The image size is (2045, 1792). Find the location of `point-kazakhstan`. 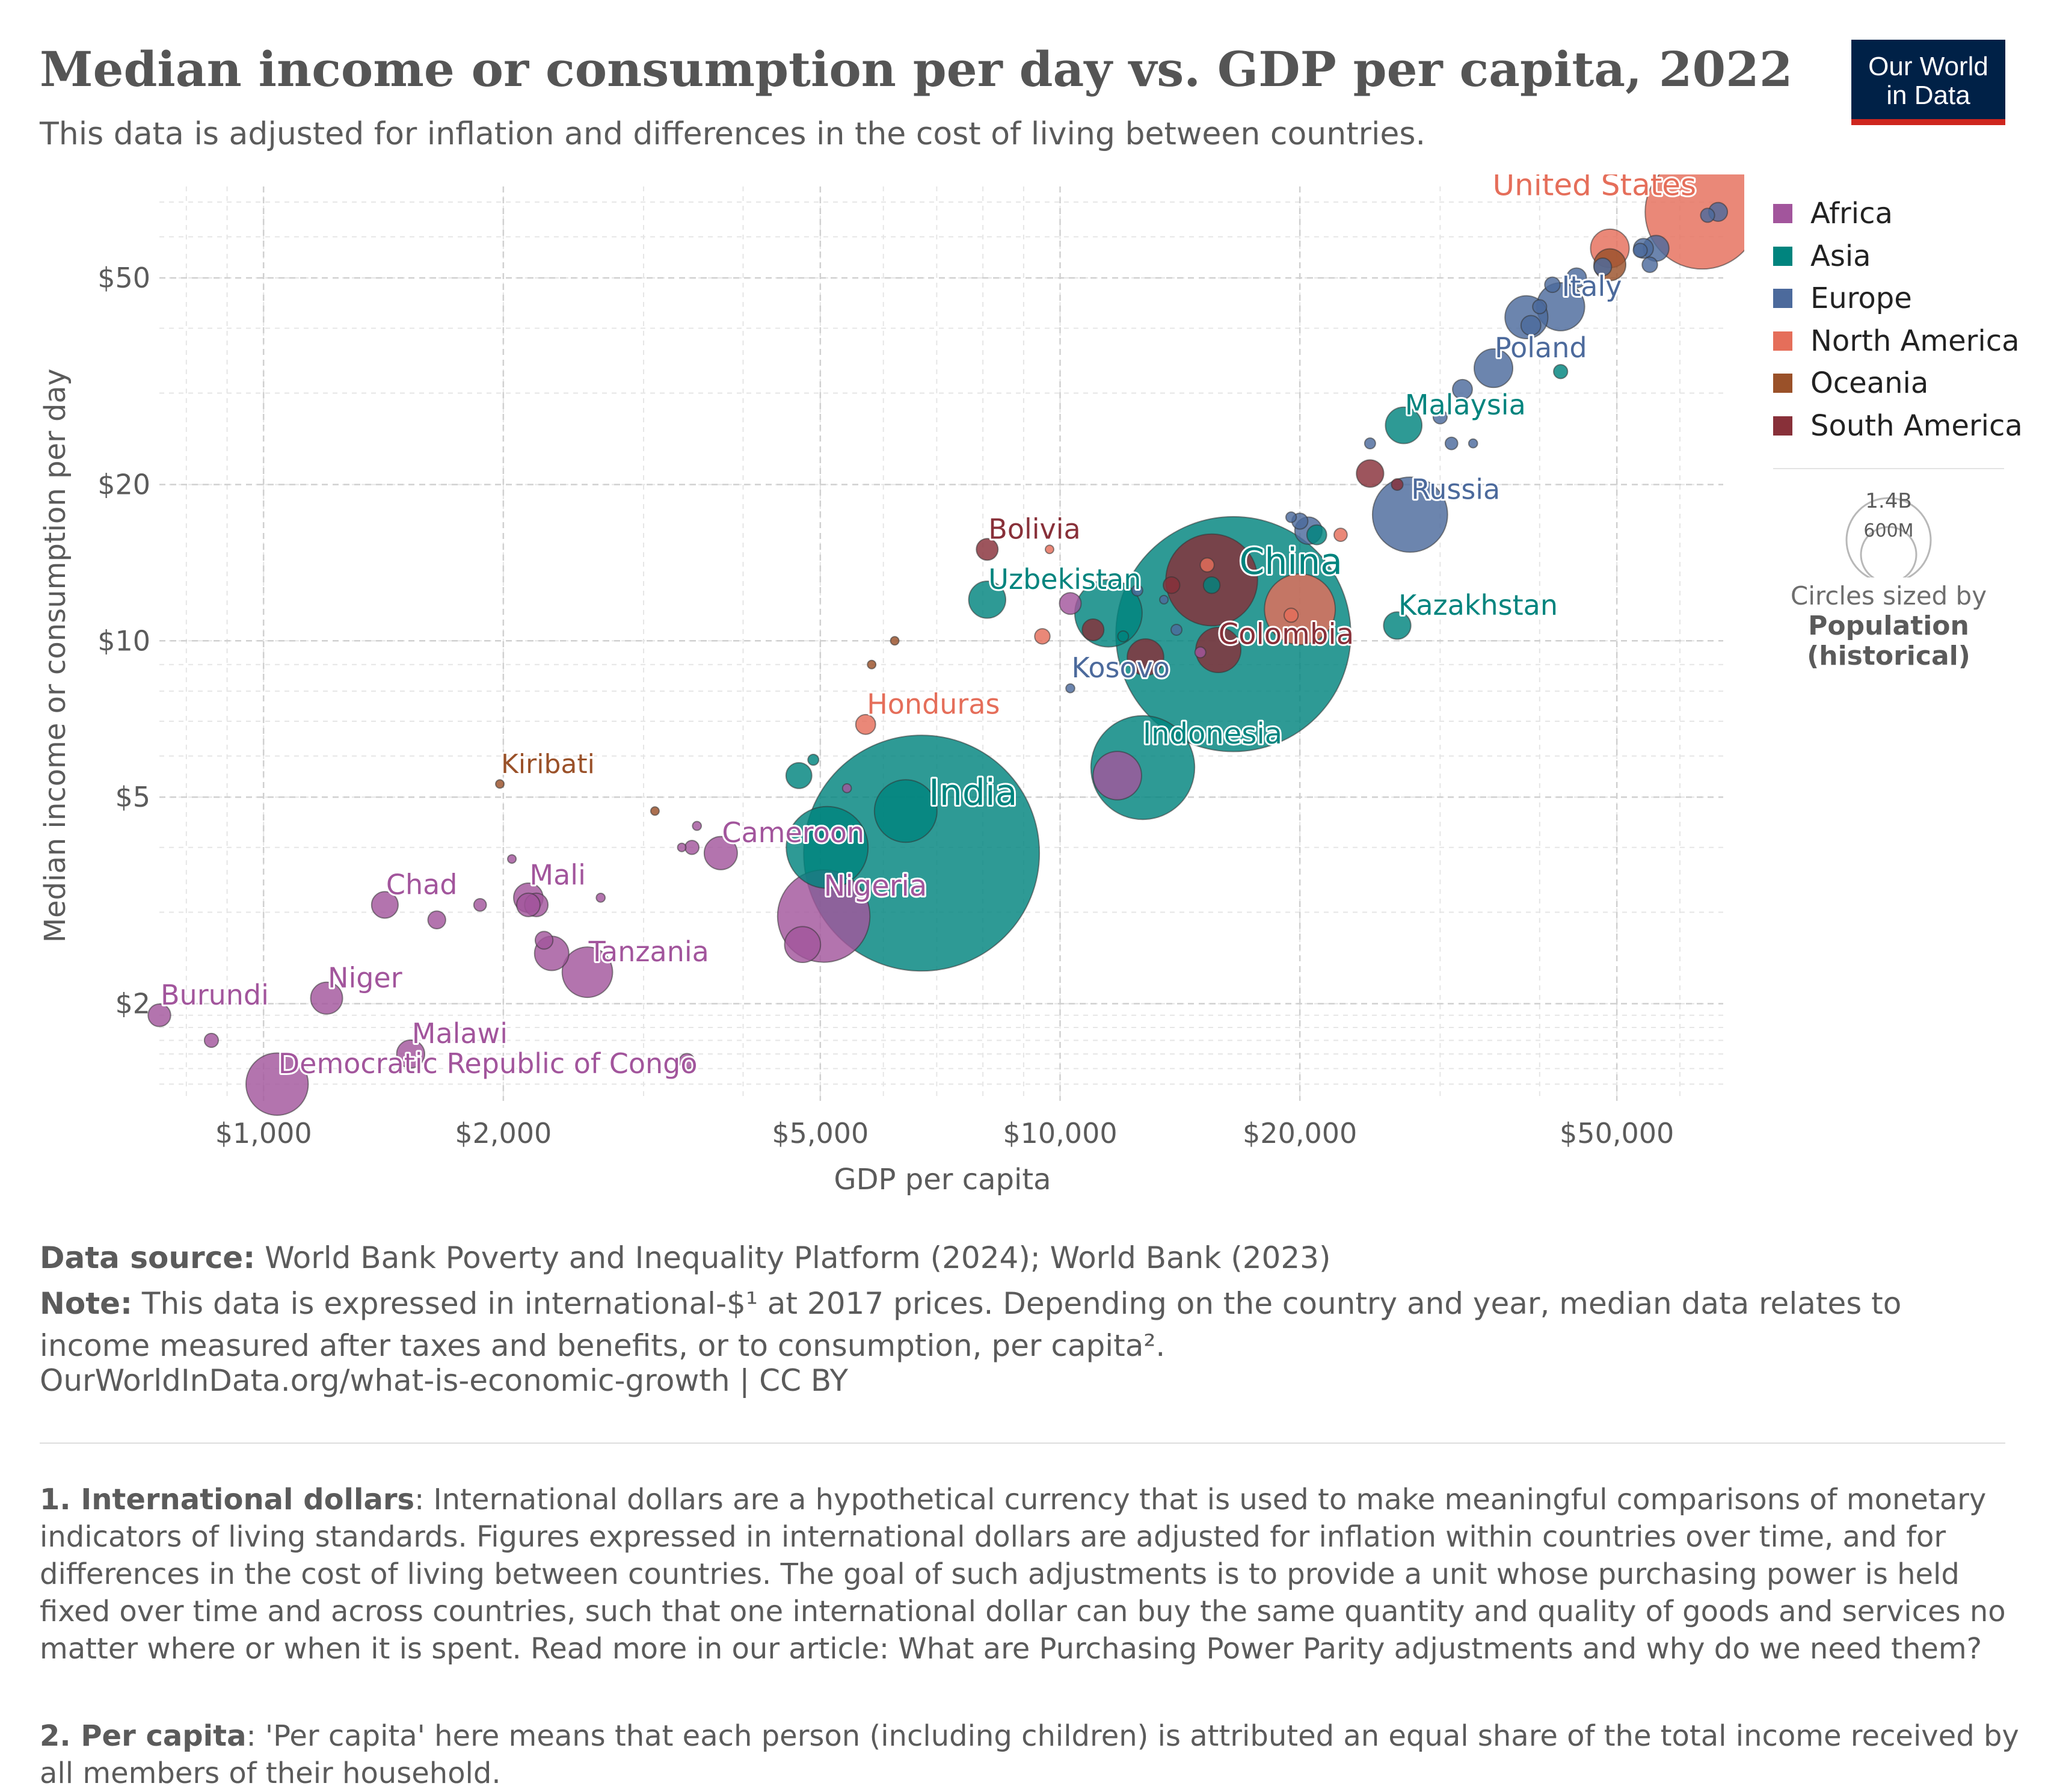

point-kazakhstan is located at coordinates (1397, 625).